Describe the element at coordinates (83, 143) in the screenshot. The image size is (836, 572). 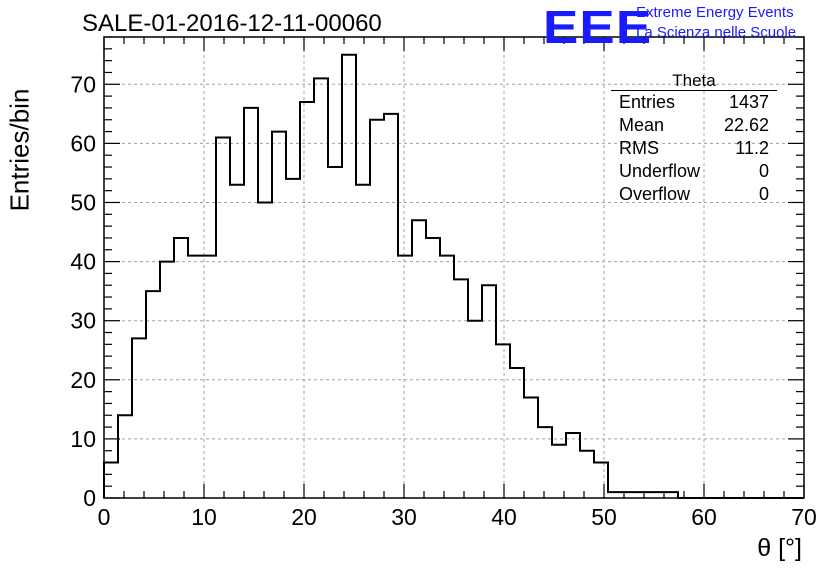
I see `y-tick-label: 60` at that location.